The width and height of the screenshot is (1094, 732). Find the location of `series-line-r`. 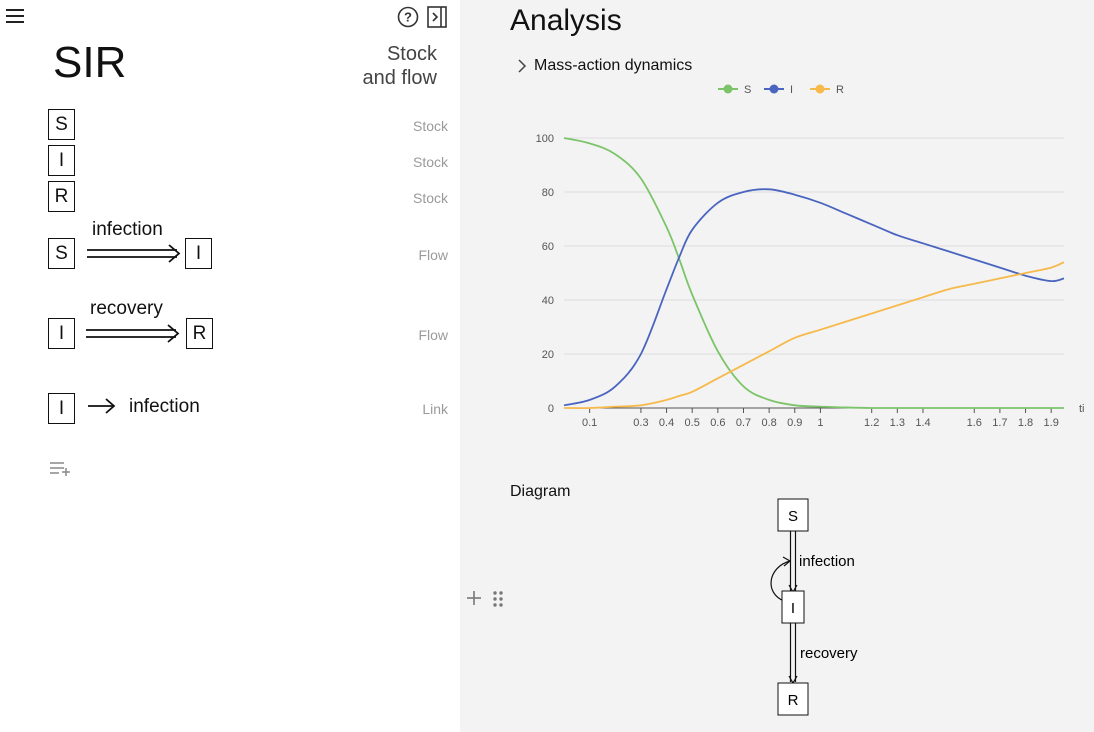

series-line-r is located at coordinates (814, 335).